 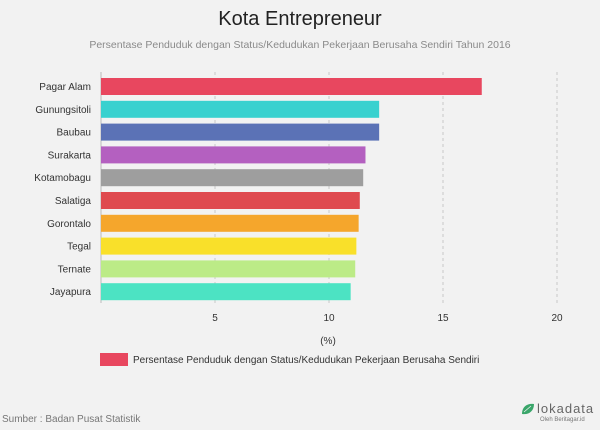 I want to click on x-tick-labels: 5 10 15 20, so click(x=387, y=318).